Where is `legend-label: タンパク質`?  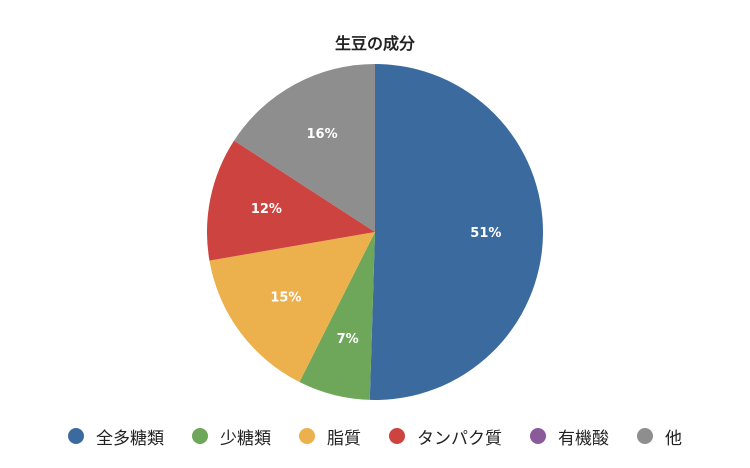 legend-label: タンパク質 is located at coordinates (459, 438).